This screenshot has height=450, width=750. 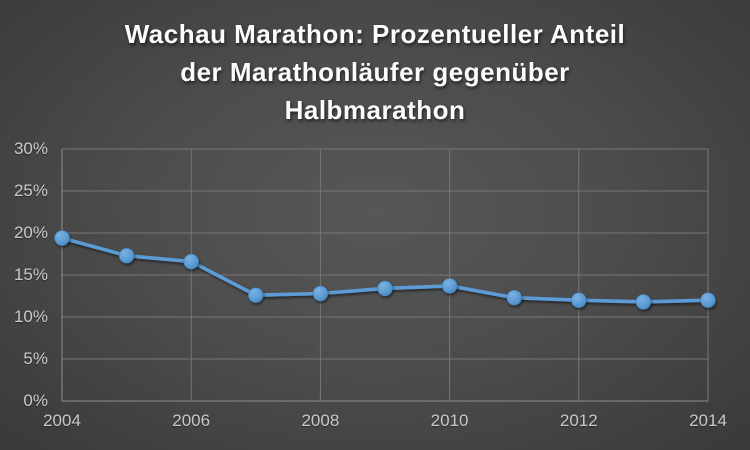 I want to click on x-axis-tick-label: 2008, so click(x=320, y=420).